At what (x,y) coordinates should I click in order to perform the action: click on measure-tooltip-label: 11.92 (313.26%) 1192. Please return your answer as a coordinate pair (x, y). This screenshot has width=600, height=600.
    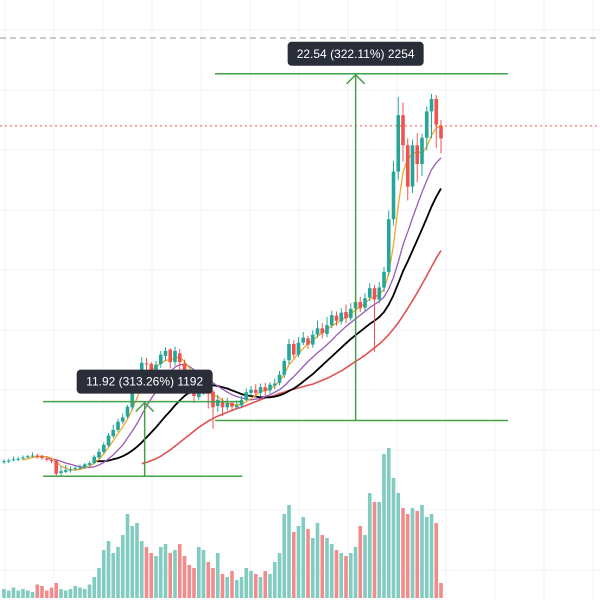
    Looking at the image, I should click on (144, 382).